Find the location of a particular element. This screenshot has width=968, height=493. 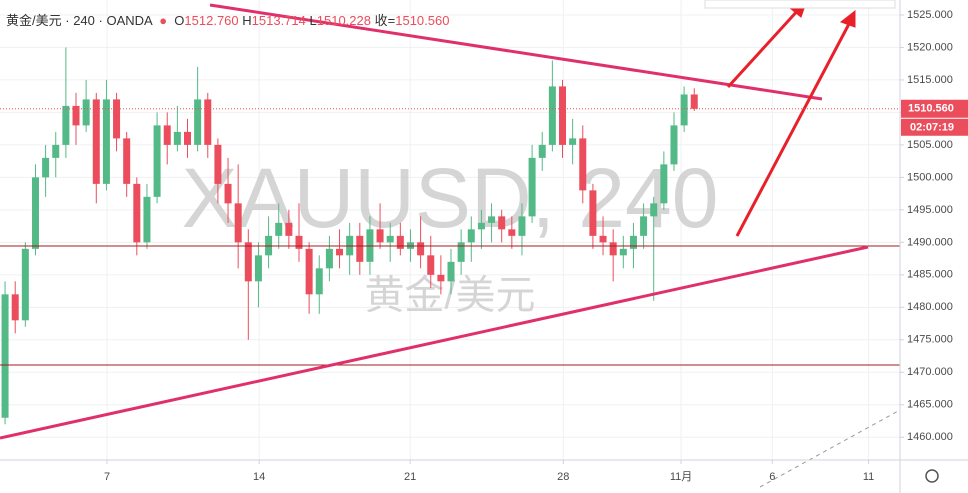

close-value: 1510.560 is located at coordinates (422, 20).